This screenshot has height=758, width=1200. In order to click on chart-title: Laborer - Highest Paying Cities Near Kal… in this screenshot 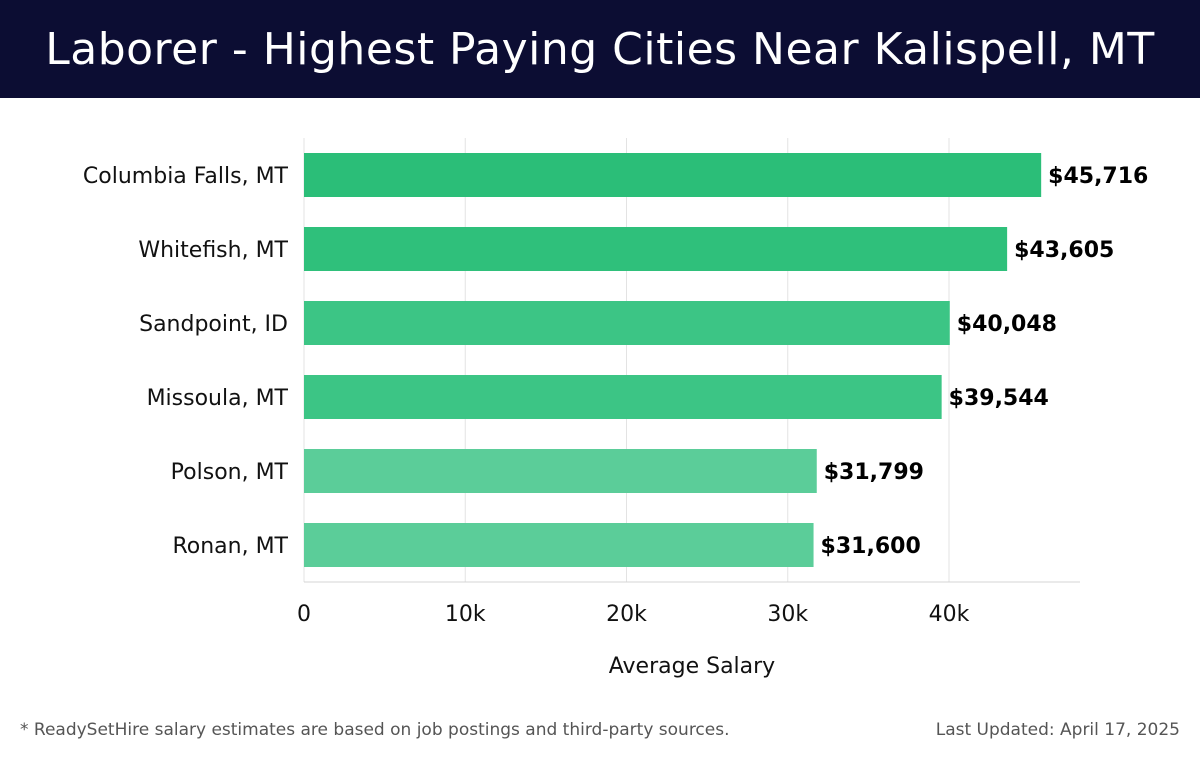, I will do `click(600, 49)`.